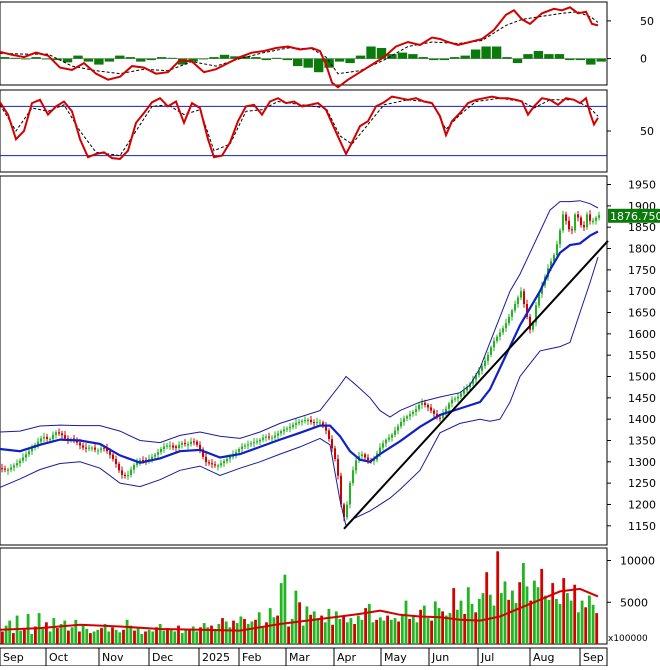  I want to click on y-tick-label: 1350, so click(642, 440).